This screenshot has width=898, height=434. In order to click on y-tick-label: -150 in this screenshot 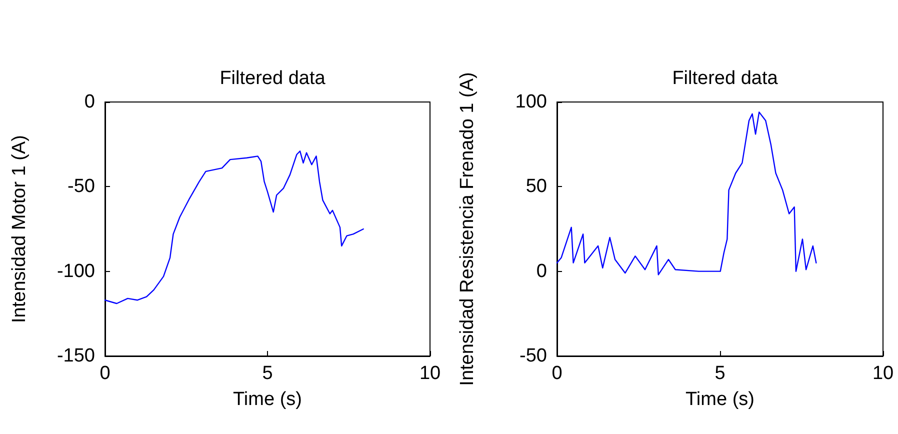, I will do `click(75, 356)`.